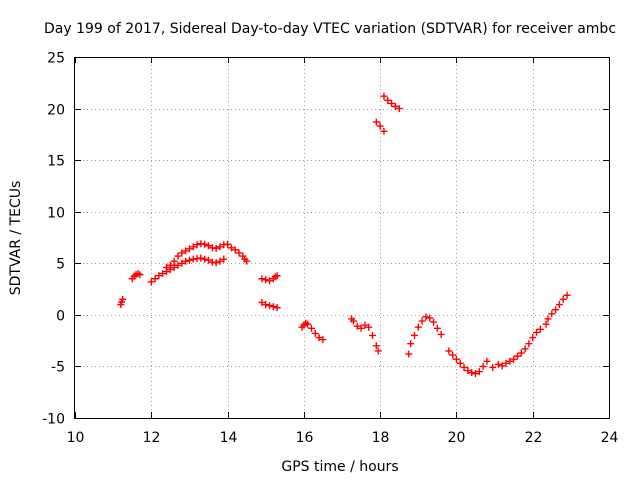 The image size is (640, 480). I want to click on y-tick-label: -10, so click(53, 420).